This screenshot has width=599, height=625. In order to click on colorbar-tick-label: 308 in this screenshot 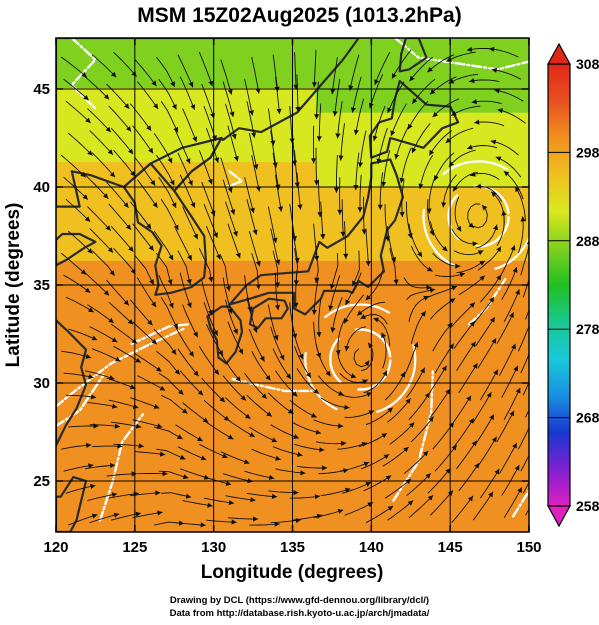, I will do `click(587, 64)`.